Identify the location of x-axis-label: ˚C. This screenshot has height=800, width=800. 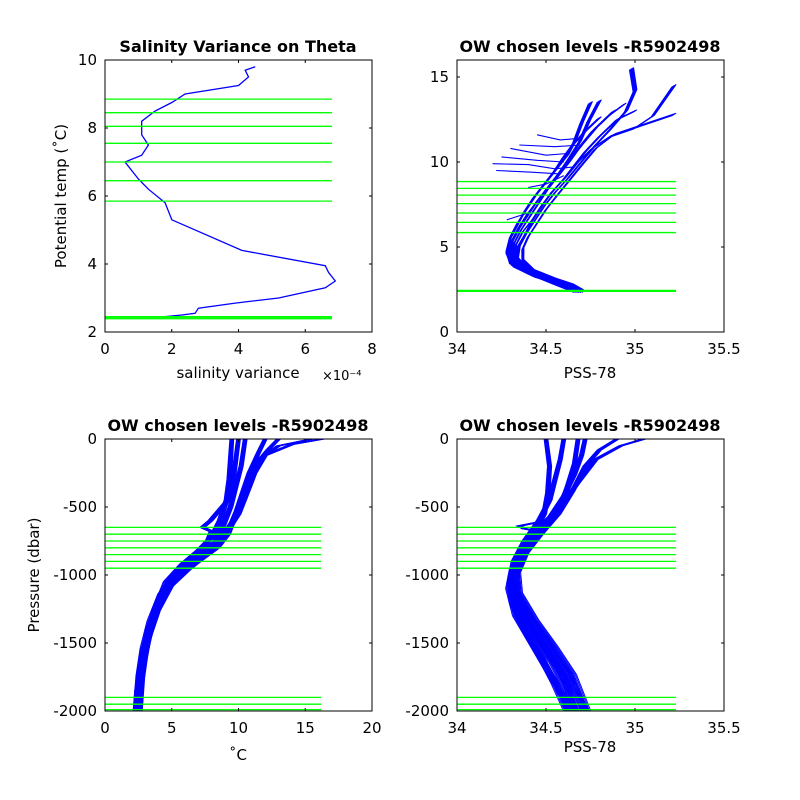
(238, 755).